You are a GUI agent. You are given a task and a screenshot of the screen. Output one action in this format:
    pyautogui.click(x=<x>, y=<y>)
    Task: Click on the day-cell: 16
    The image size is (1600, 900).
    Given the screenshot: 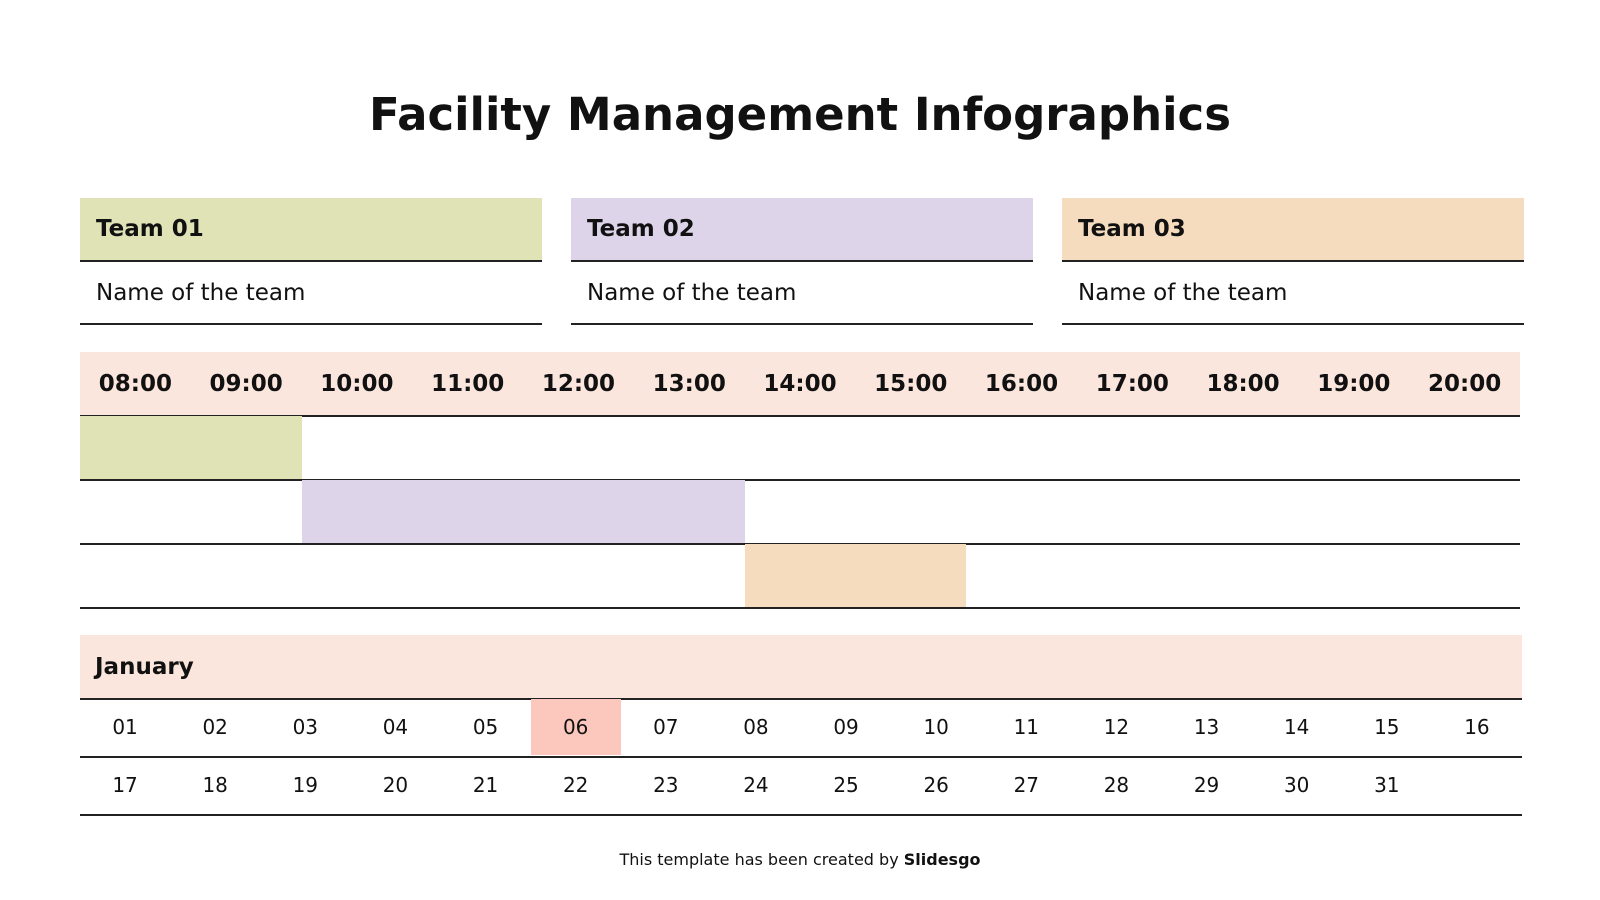 What is the action you would take?
    pyautogui.click(x=1477, y=727)
    